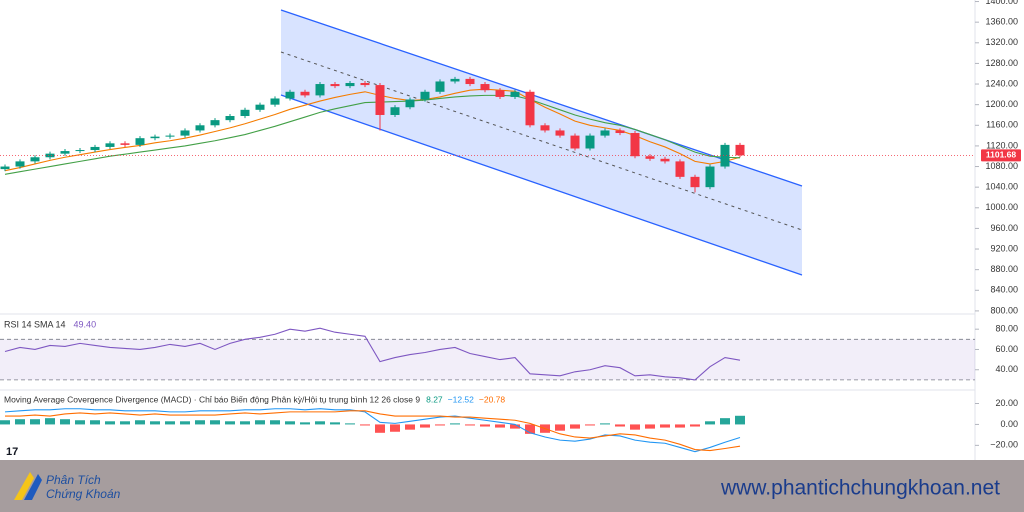 The image size is (1024, 512). What do you see at coordinates (1002, 125) in the screenshot?
I see `y-tick-label: 1160.00` at bounding box center [1002, 125].